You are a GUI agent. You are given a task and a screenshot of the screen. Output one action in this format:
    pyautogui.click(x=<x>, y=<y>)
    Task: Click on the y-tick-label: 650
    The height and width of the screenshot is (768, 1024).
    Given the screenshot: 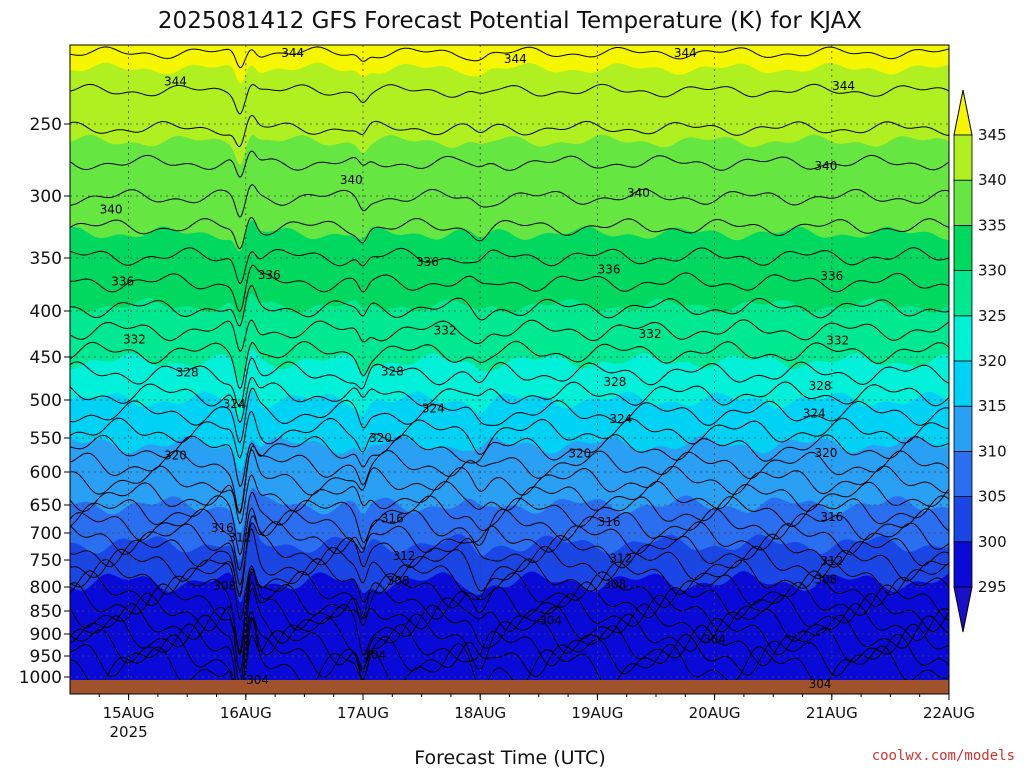 What is the action you would take?
    pyautogui.click(x=46, y=506)
    